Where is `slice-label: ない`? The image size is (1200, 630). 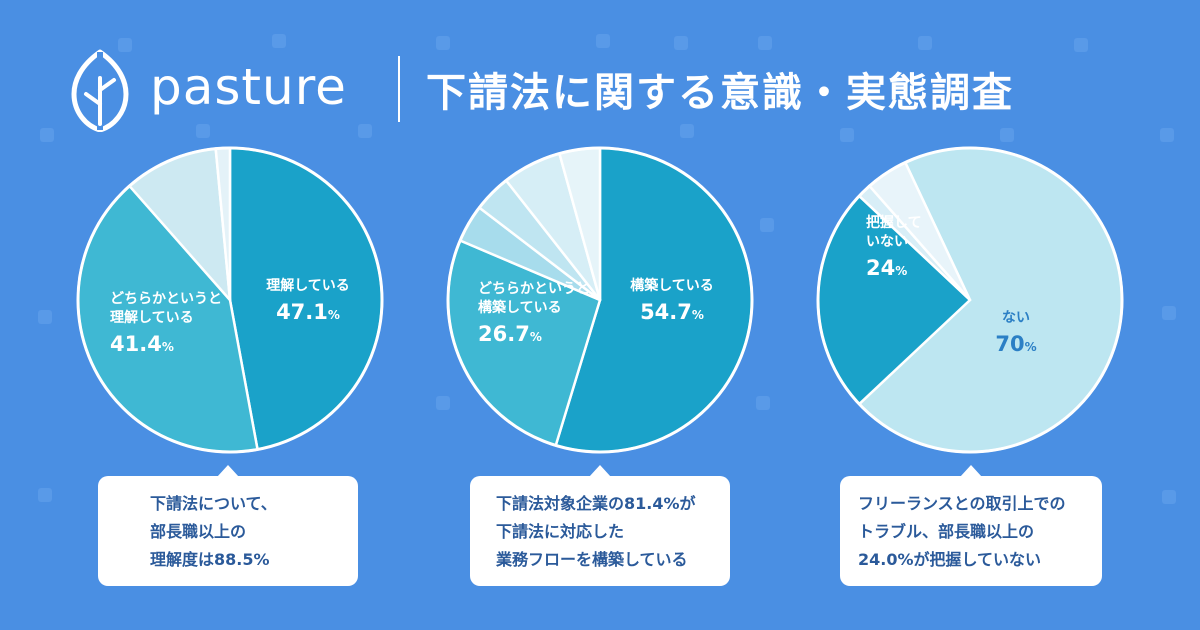
slice-label: ない is located at coordinates (1016, 318).